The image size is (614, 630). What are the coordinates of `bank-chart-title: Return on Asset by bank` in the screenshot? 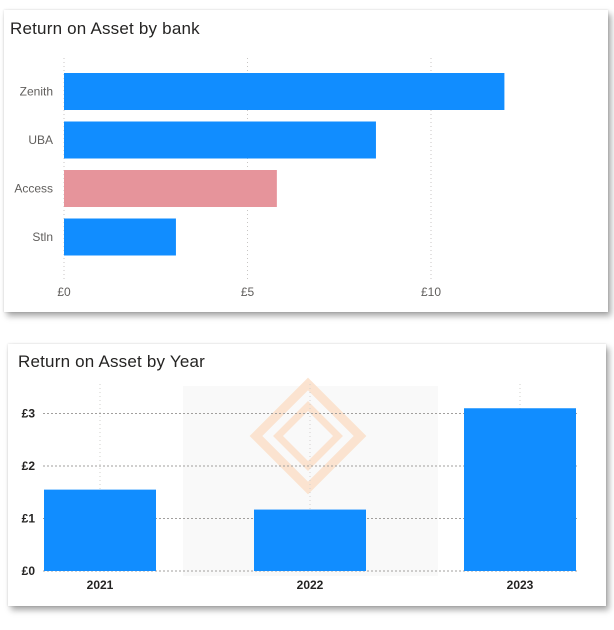 It's located at (105, 28).